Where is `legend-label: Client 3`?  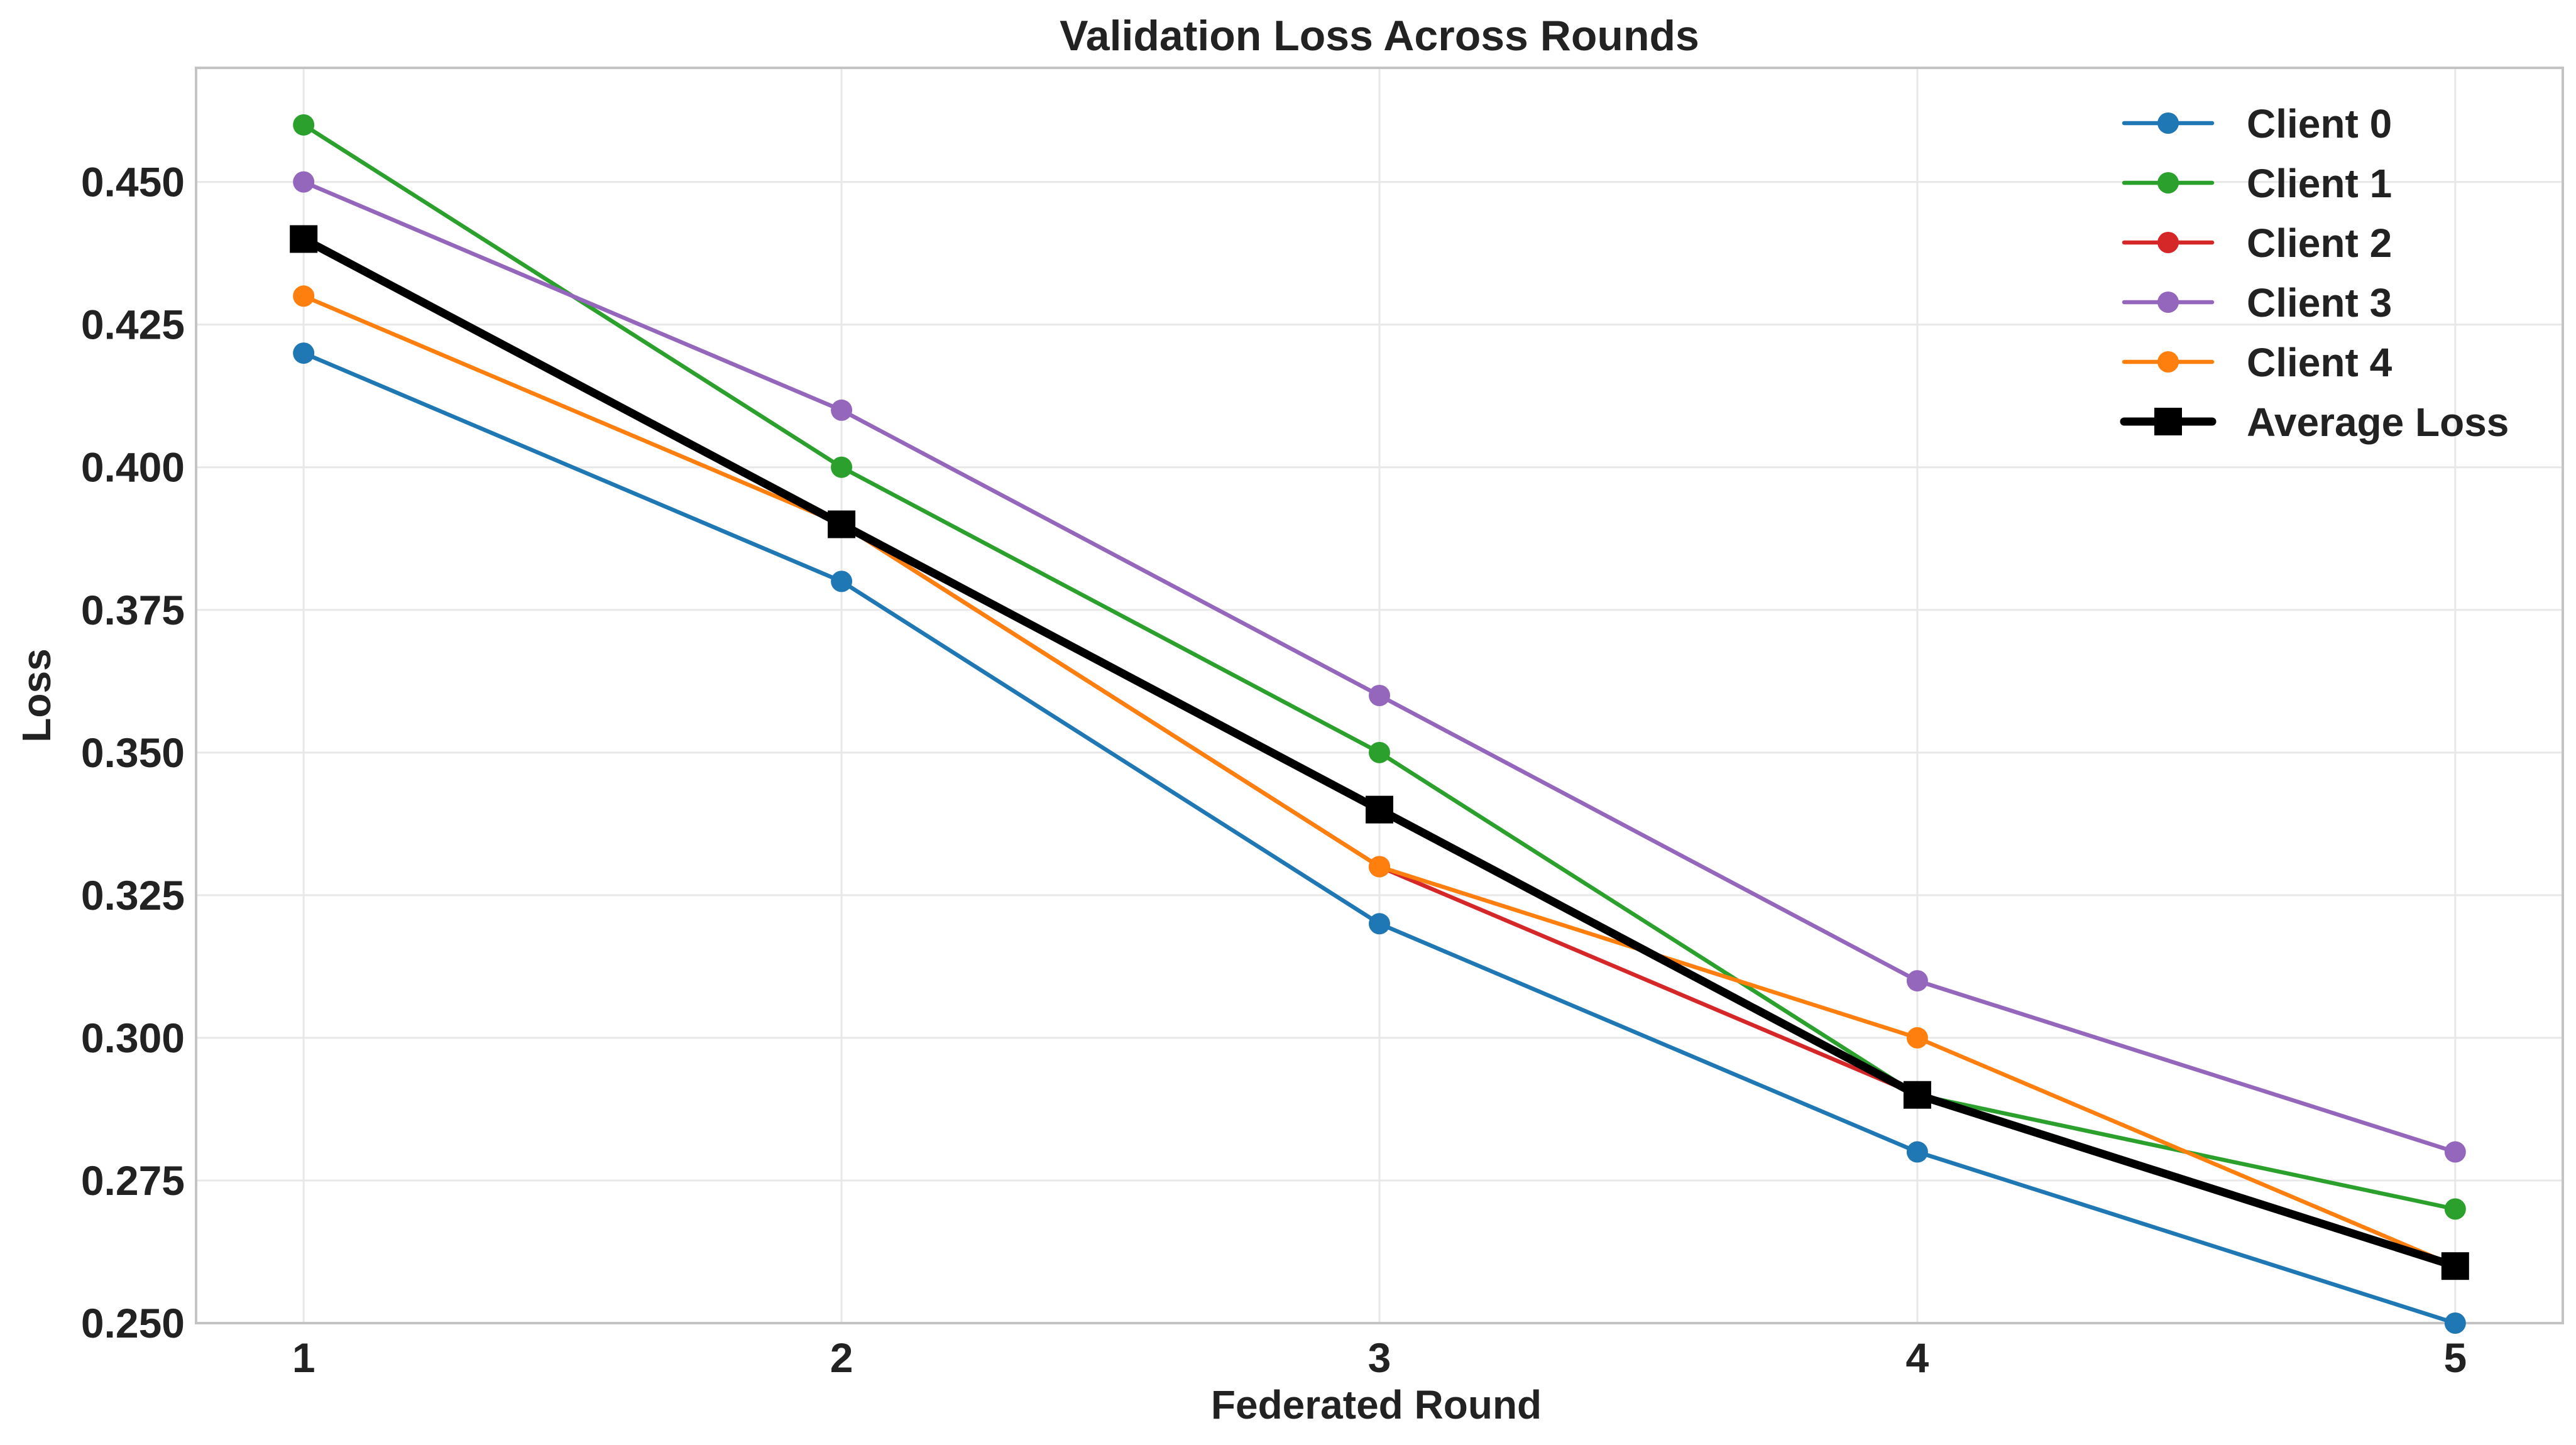 legend-label: Client 3 is located at coordinates (2319, 302).